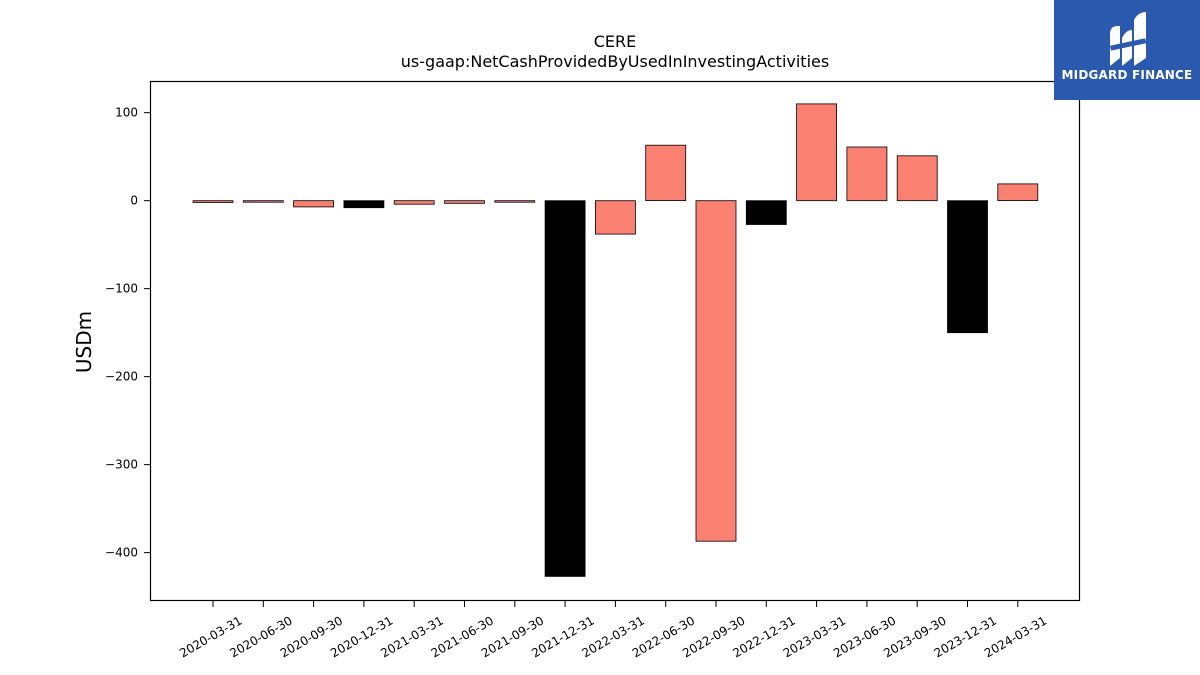  What do you see at coordinates (134, 201) in the screenshot?
I see `y-tick-label: 0` at bounding box center [134, 201].